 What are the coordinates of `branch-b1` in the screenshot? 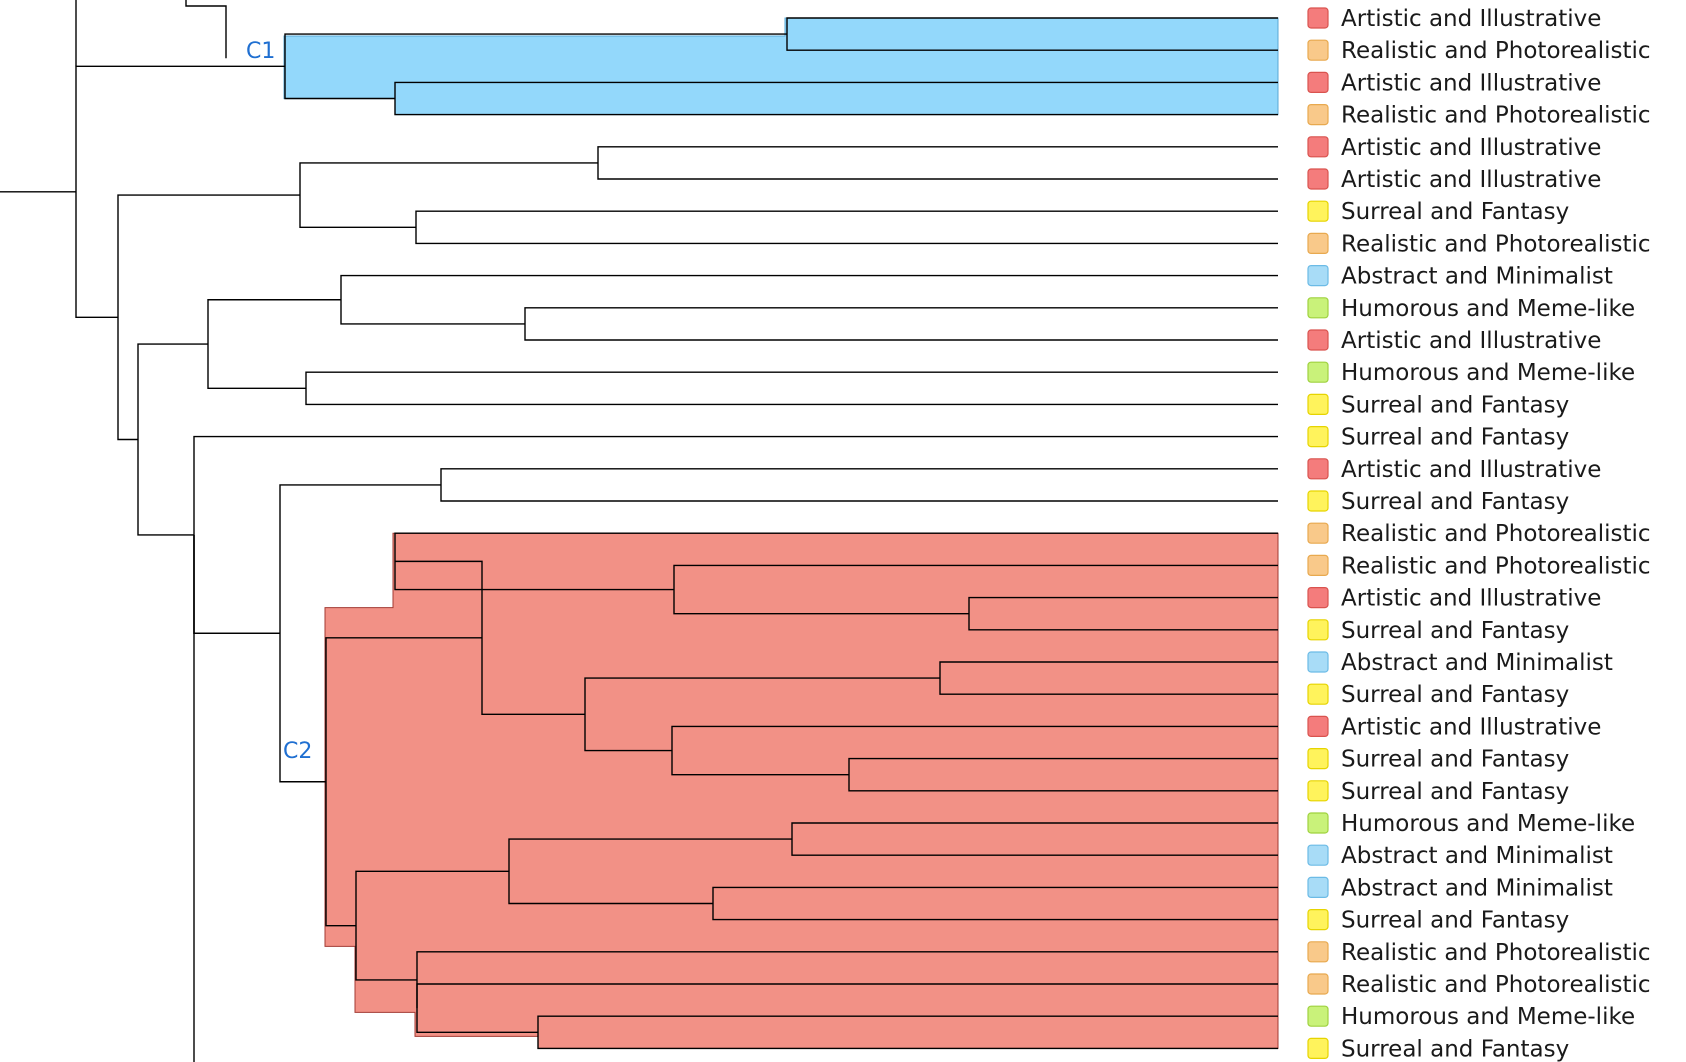 It's located at (937, 163).